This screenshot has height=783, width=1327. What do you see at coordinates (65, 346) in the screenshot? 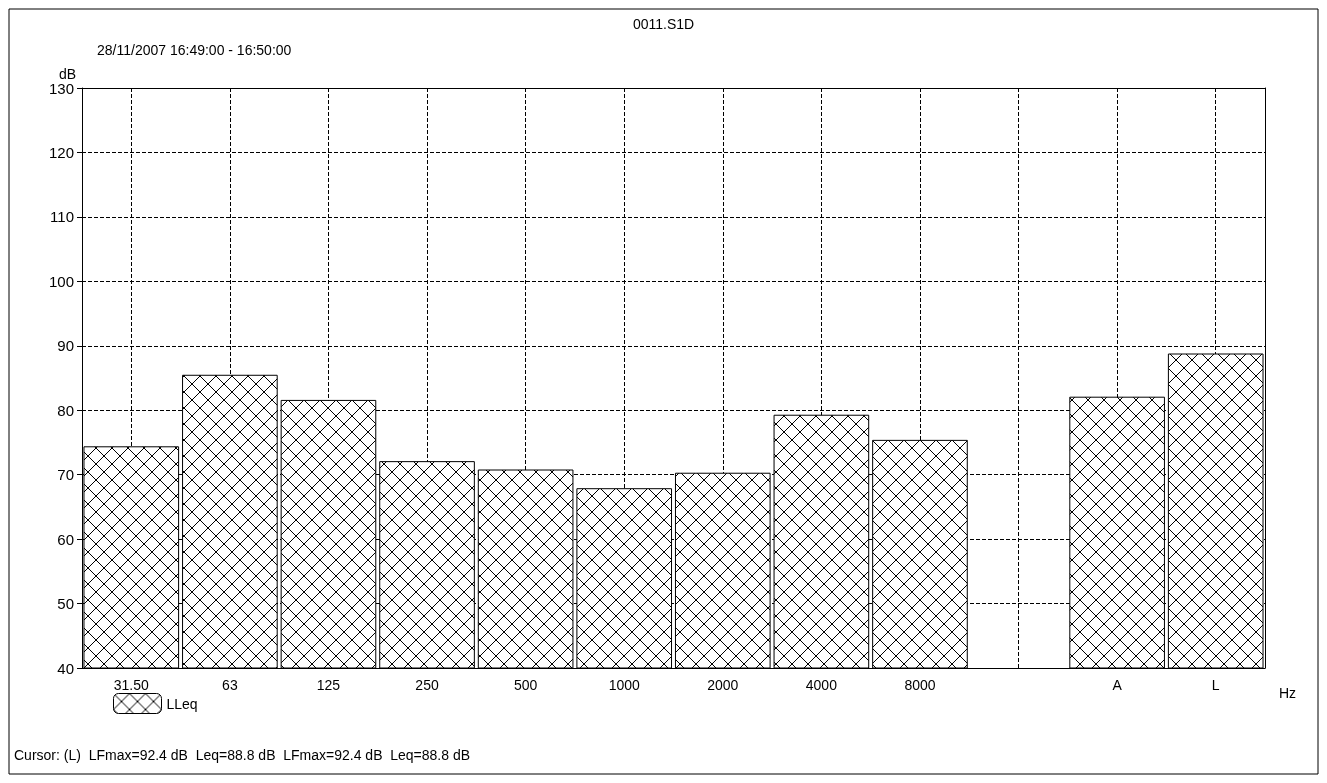
I see `y-tick-label: 90` at bounding box center [65, 346].